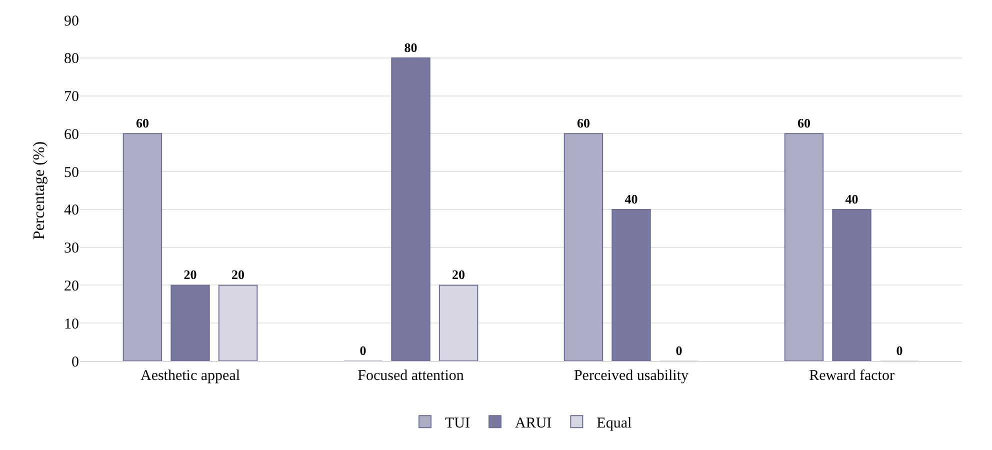  I want to click on y-tick-label: 40, so click(71, 210).